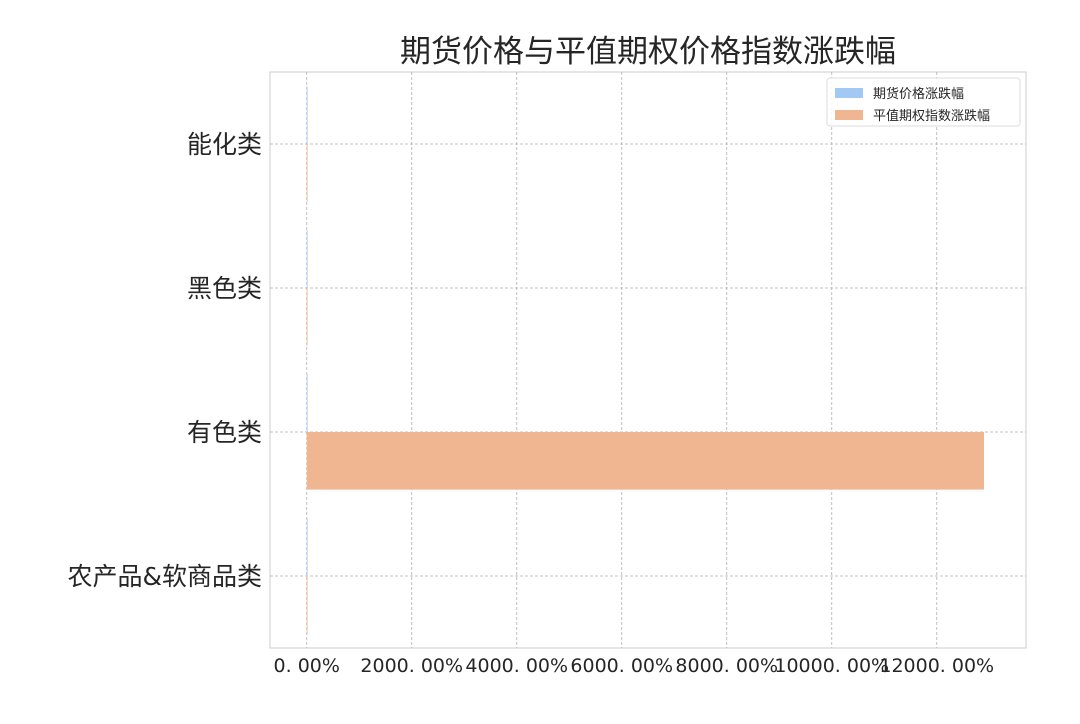  Describe the element at coordinates (411, 666) in the screenshot. I see `x-tick-label: 2000. 00%` at that location.